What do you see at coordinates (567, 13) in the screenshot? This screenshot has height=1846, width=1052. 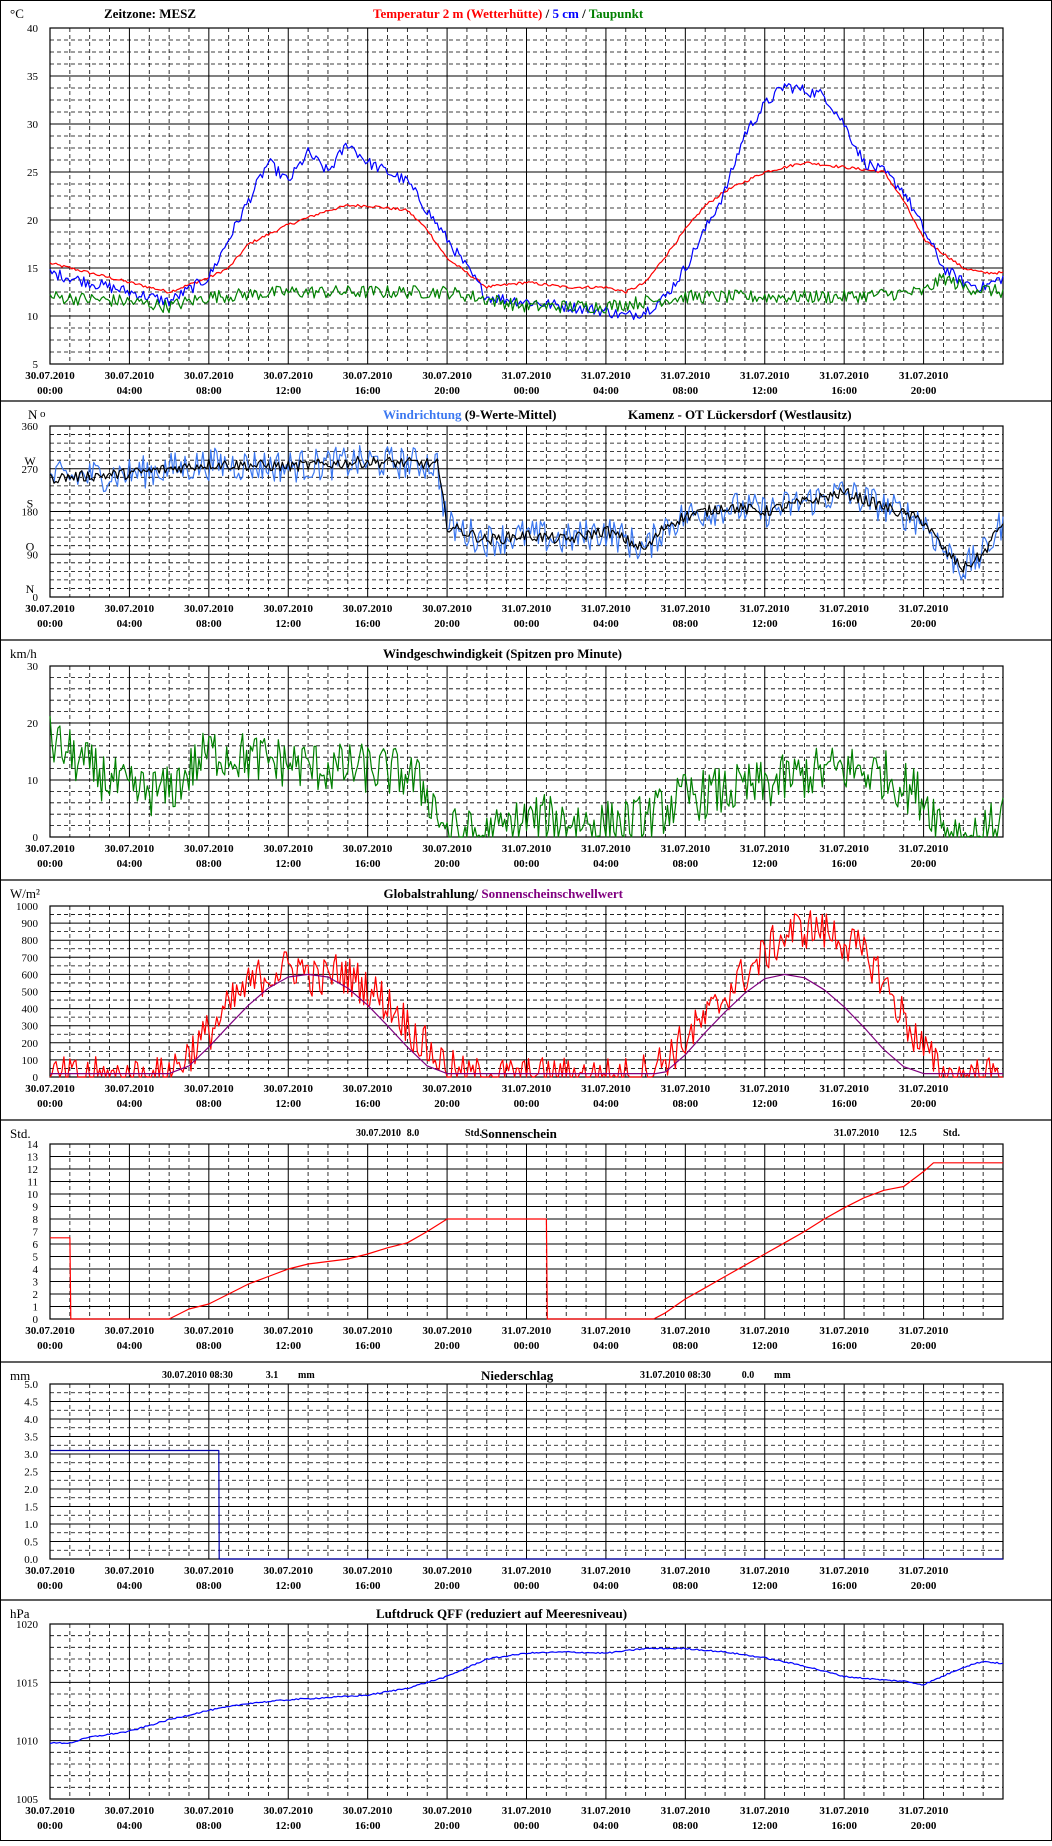 I see `title-part: 5 cm` at bounding box center [567, 13].